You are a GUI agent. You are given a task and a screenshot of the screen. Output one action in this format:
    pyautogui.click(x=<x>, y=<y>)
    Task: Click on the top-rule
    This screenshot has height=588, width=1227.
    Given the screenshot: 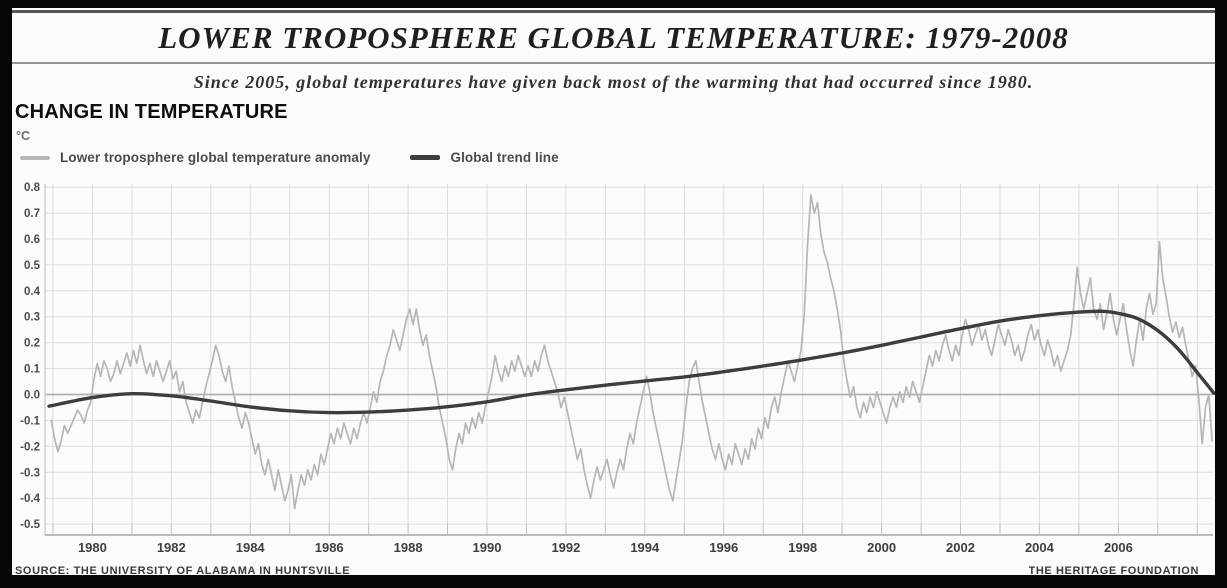 What is the action you would take?
    pyautogui.click(x=613, y=11)
    